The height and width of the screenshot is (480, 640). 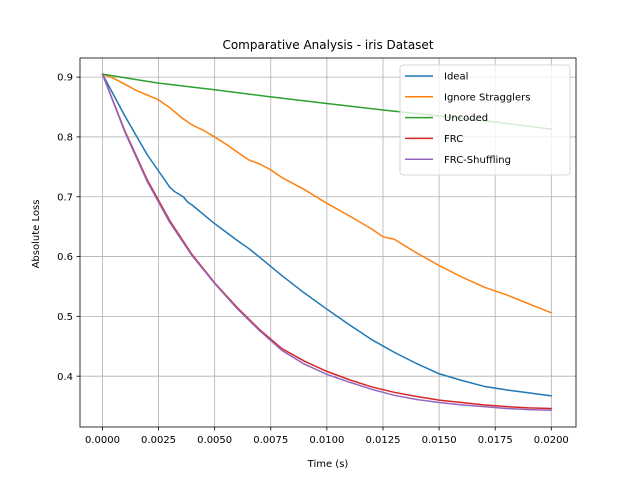 I want to click on x-axis-label: Time (s), so click(x=328, y=464).